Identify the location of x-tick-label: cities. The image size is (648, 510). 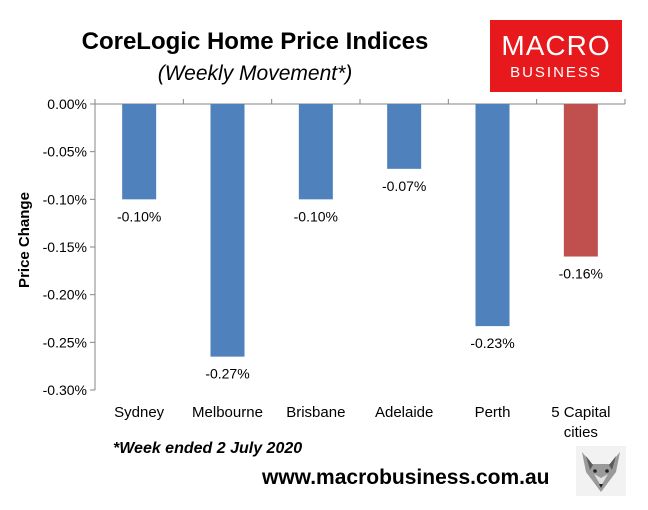
(581, 432).